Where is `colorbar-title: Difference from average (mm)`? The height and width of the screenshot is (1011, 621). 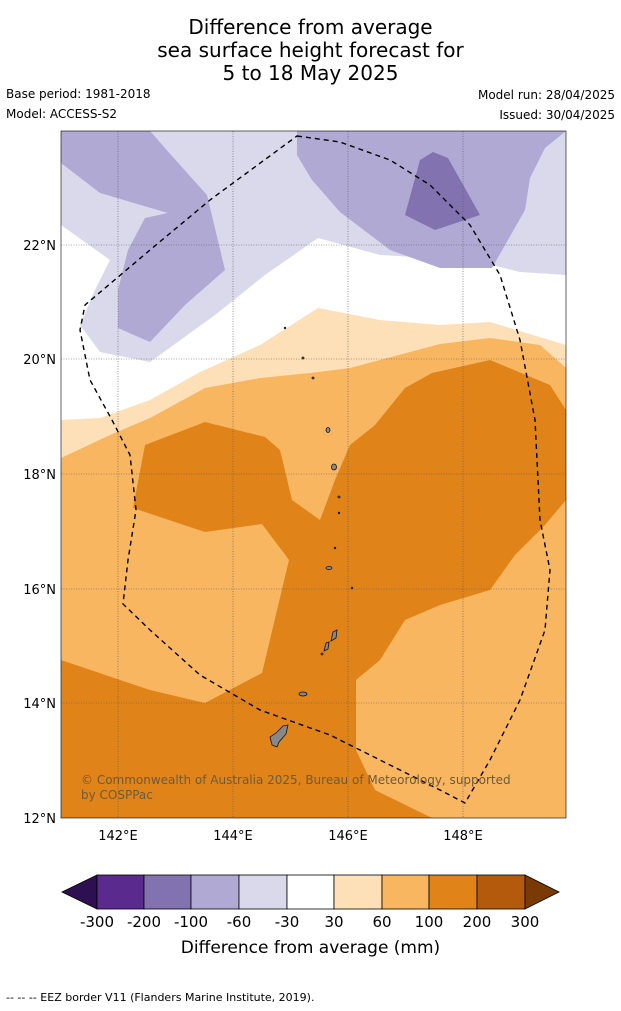 colorbar-title: Difference from average (mm) is located at coordinates (310, 948).